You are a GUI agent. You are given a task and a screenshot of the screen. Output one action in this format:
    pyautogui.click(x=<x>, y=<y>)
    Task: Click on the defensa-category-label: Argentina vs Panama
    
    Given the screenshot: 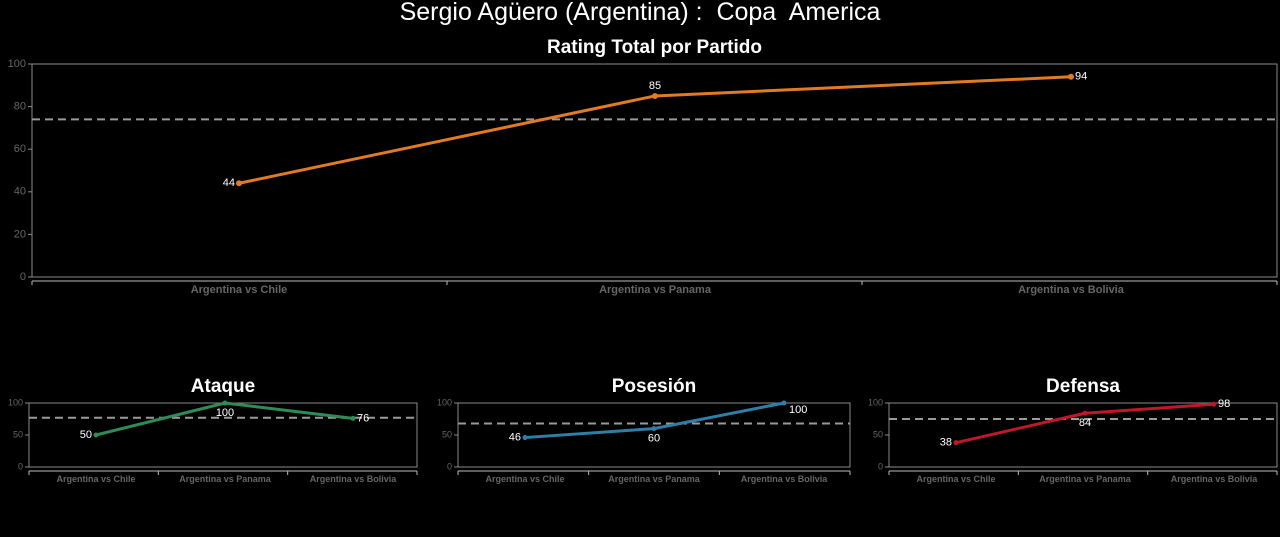 What is the action you would take?
    pyautogui.click(x=1085, y=479)
    